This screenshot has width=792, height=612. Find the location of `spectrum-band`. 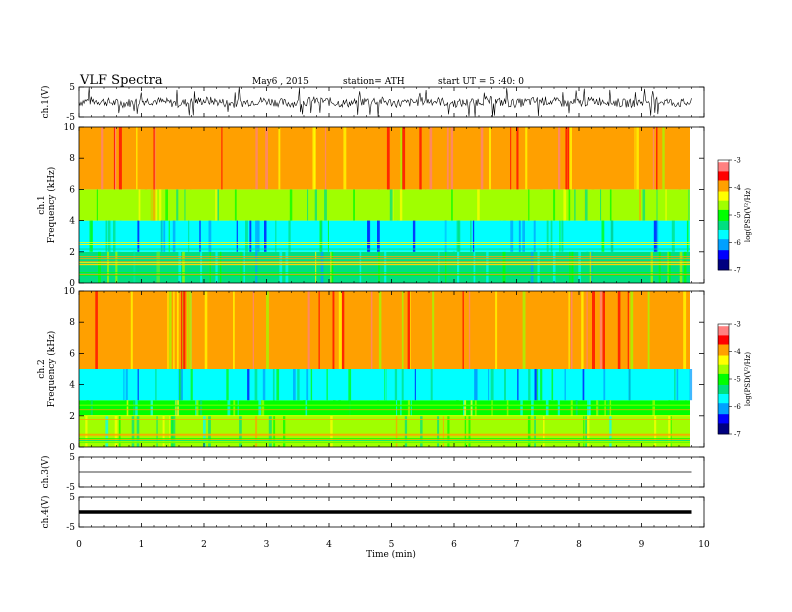

spectrum-band is located at coordinates (384, 236).